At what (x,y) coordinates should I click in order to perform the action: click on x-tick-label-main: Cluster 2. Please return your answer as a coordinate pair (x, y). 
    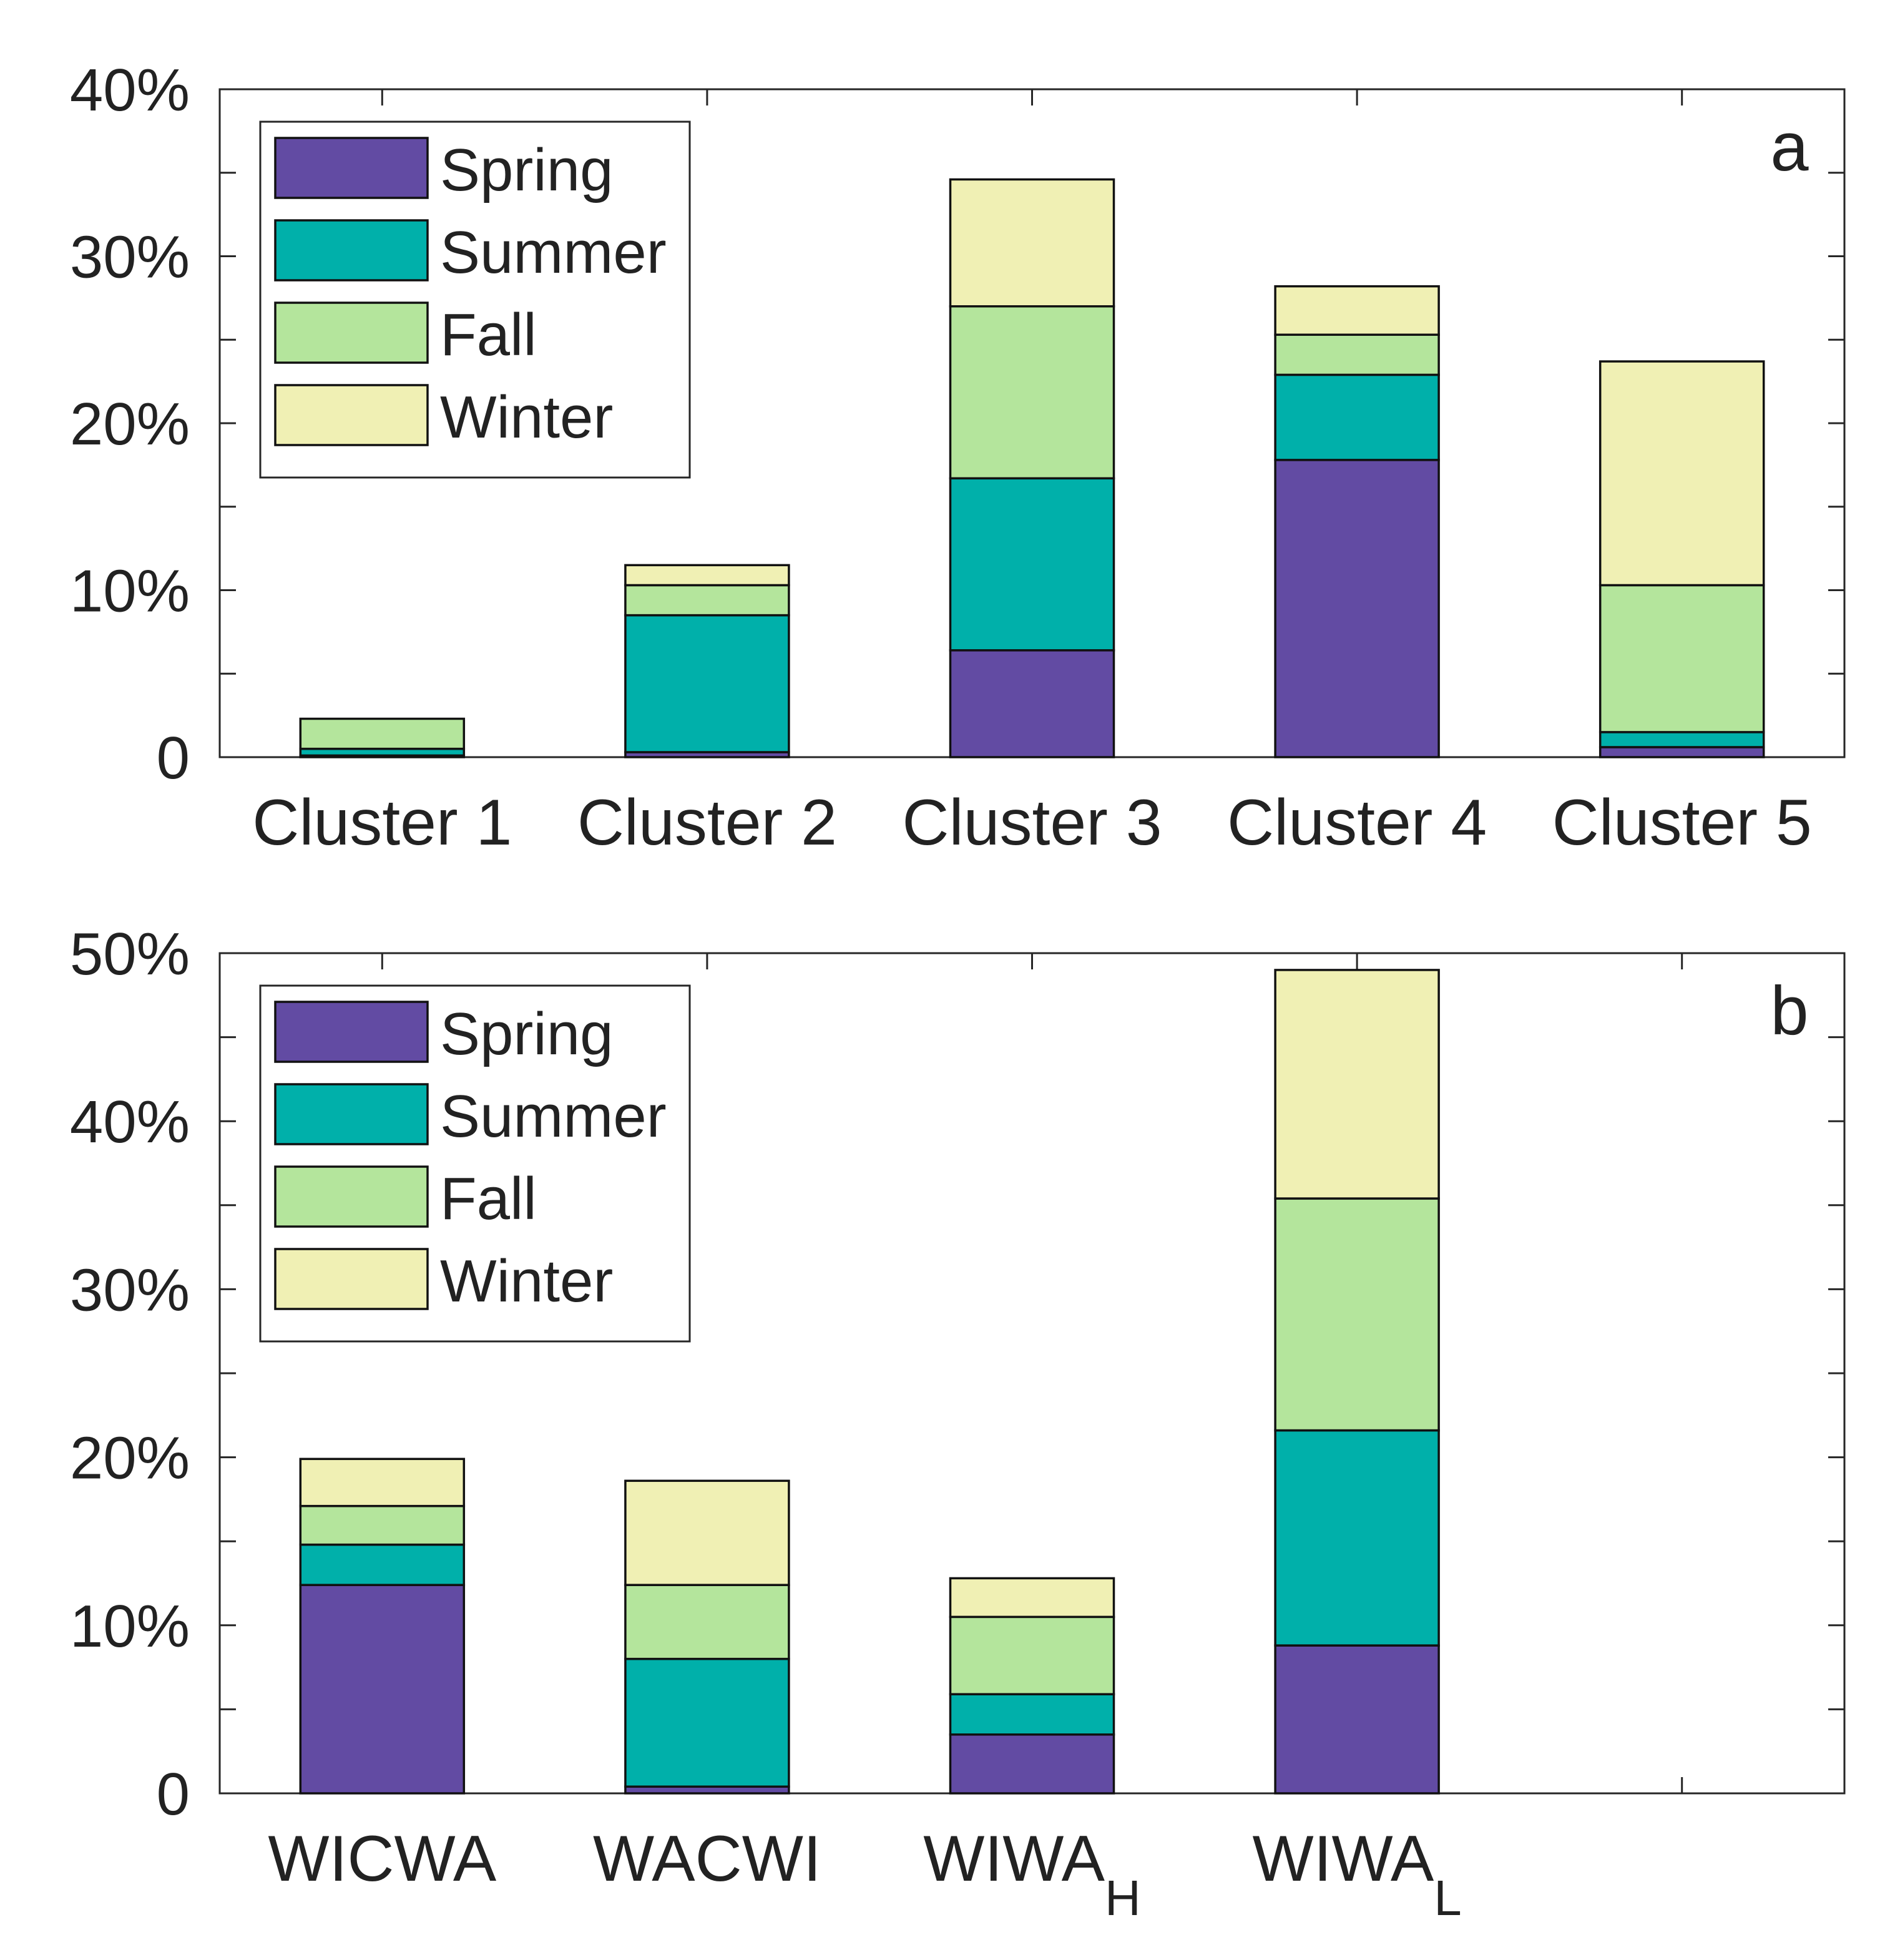
    Looking at the image, I should click on (707, 822).